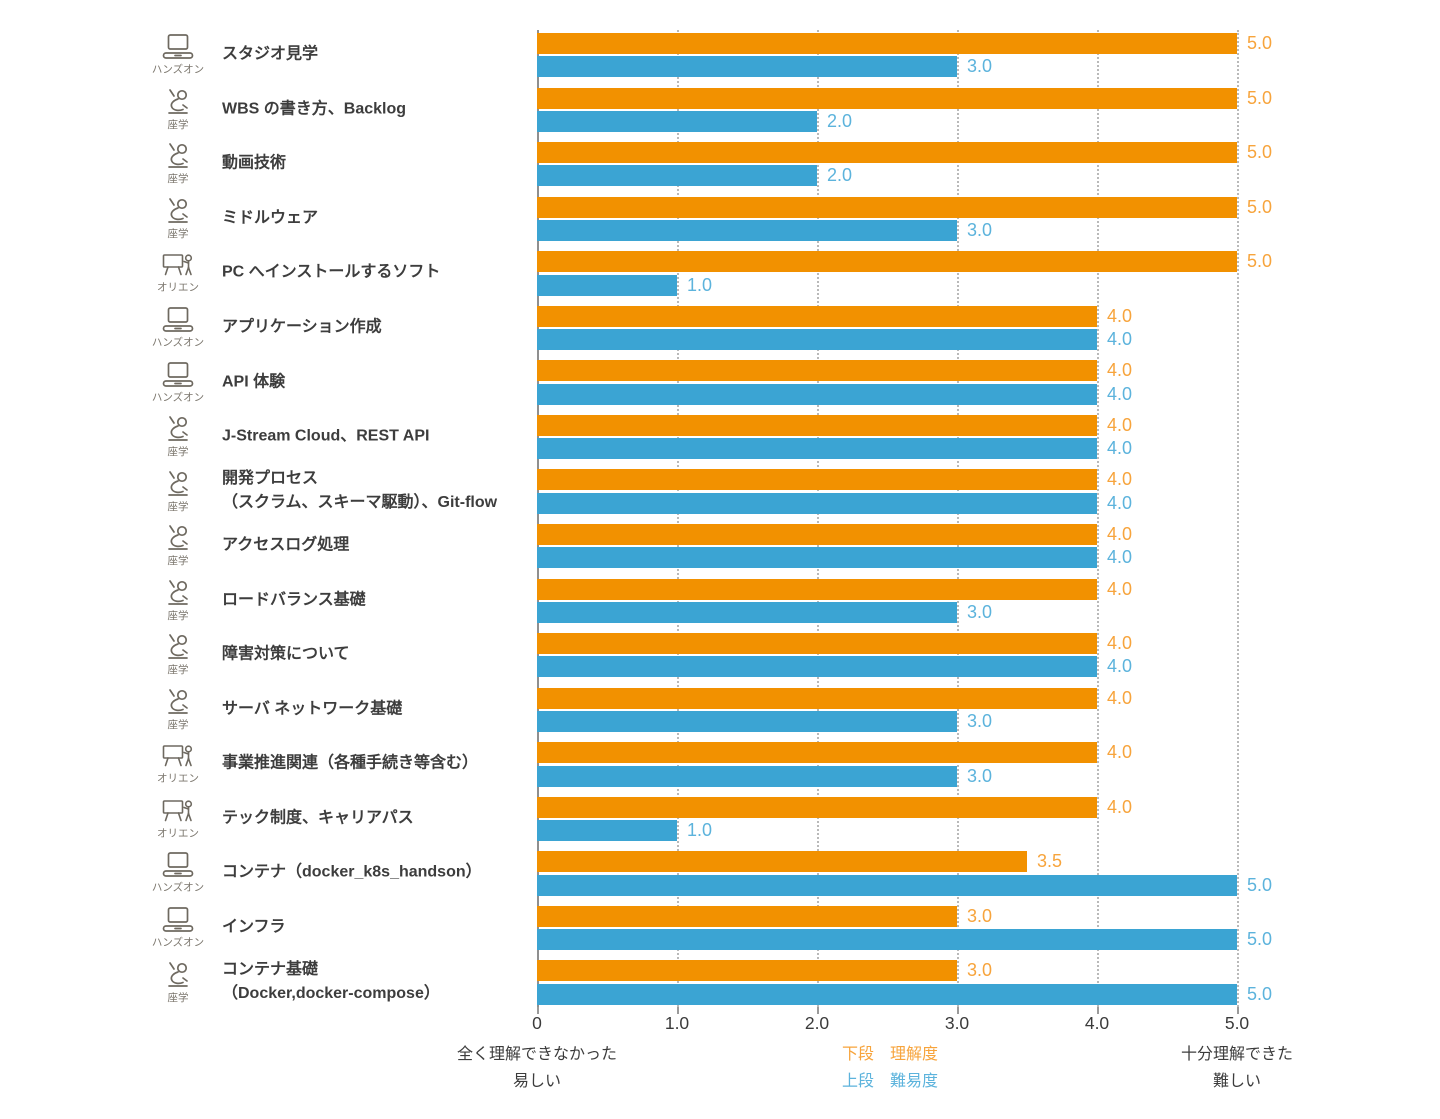  What do you see at coordinates (331, 273) in the screenshot?
I see `row-title: PC へインストールするソフト` at bounding box center [331, 273].